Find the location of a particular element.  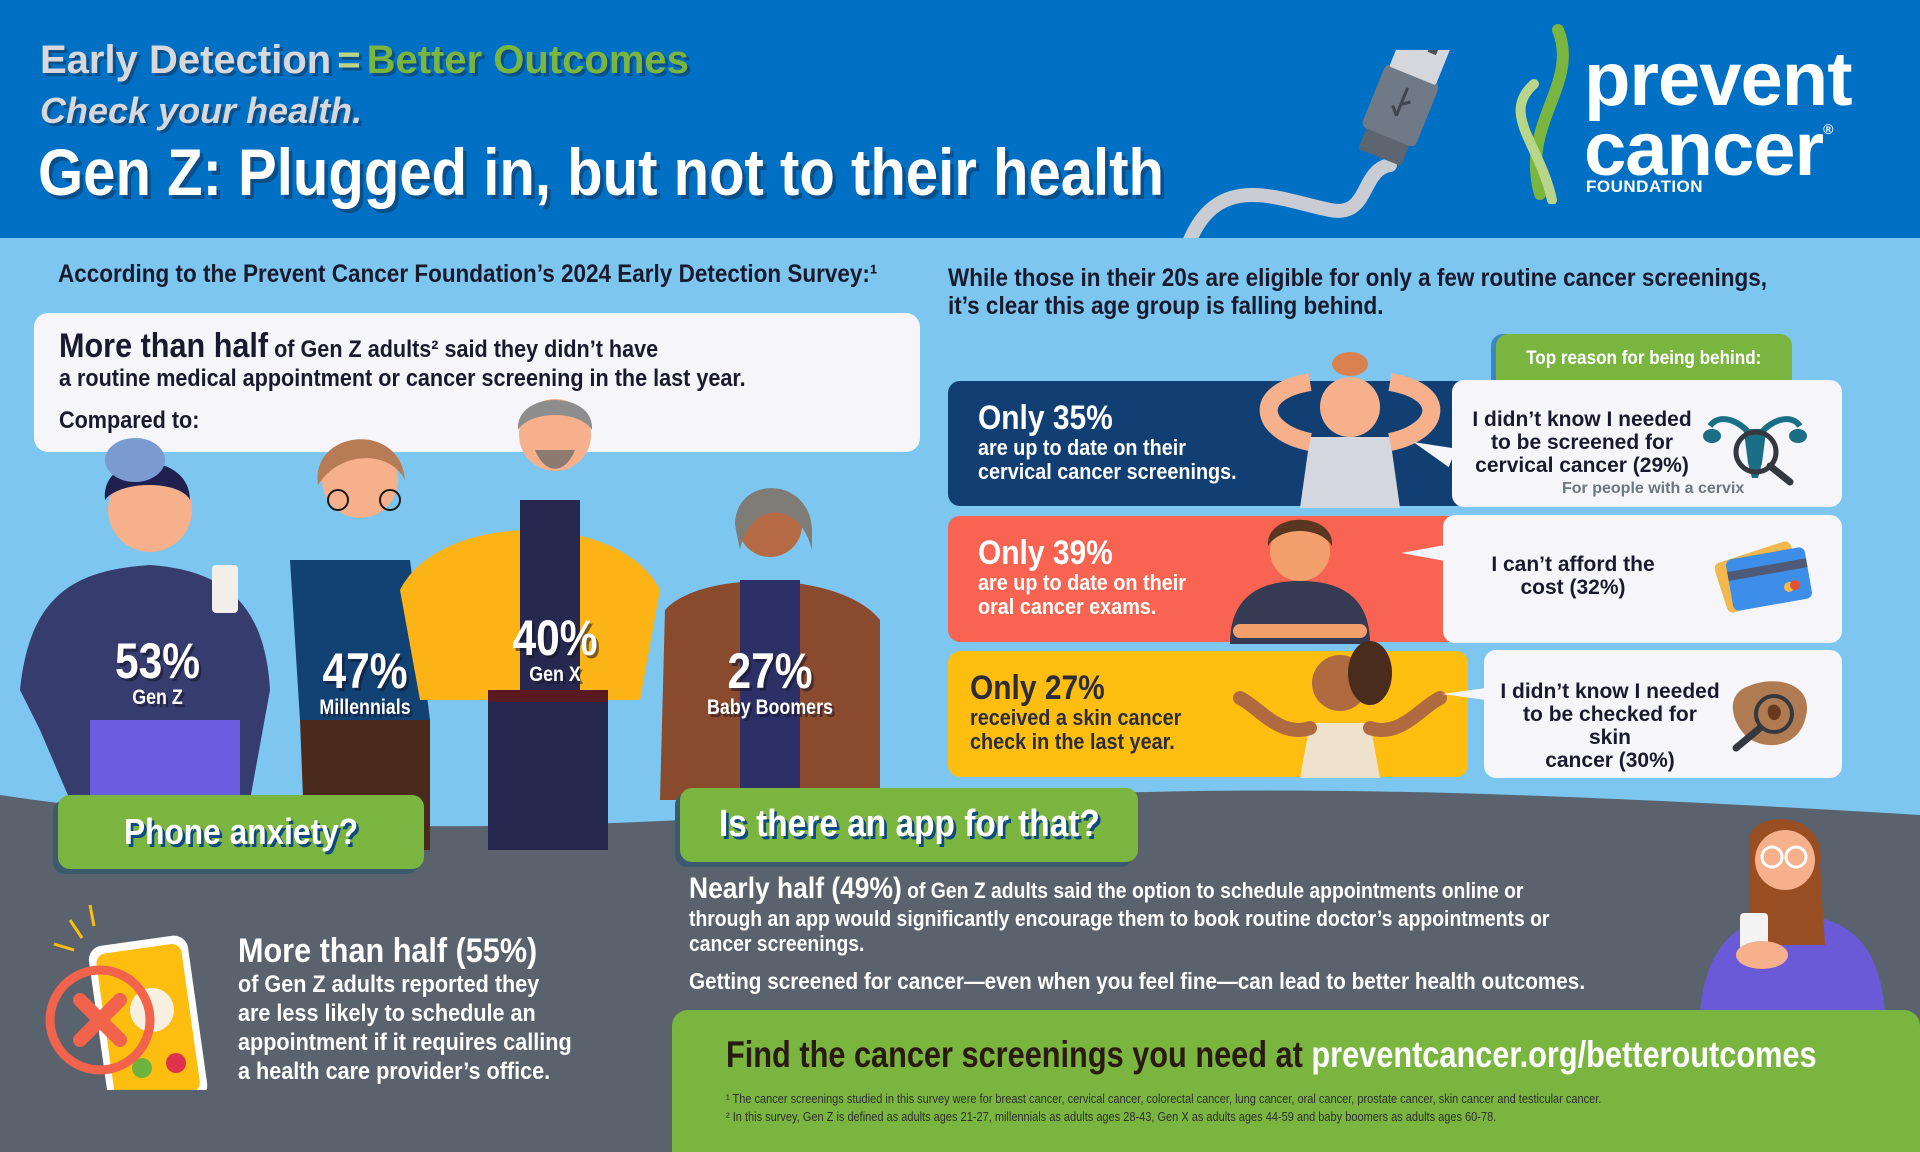

declined-phone-call-icon is located at coordinates (126, 997).